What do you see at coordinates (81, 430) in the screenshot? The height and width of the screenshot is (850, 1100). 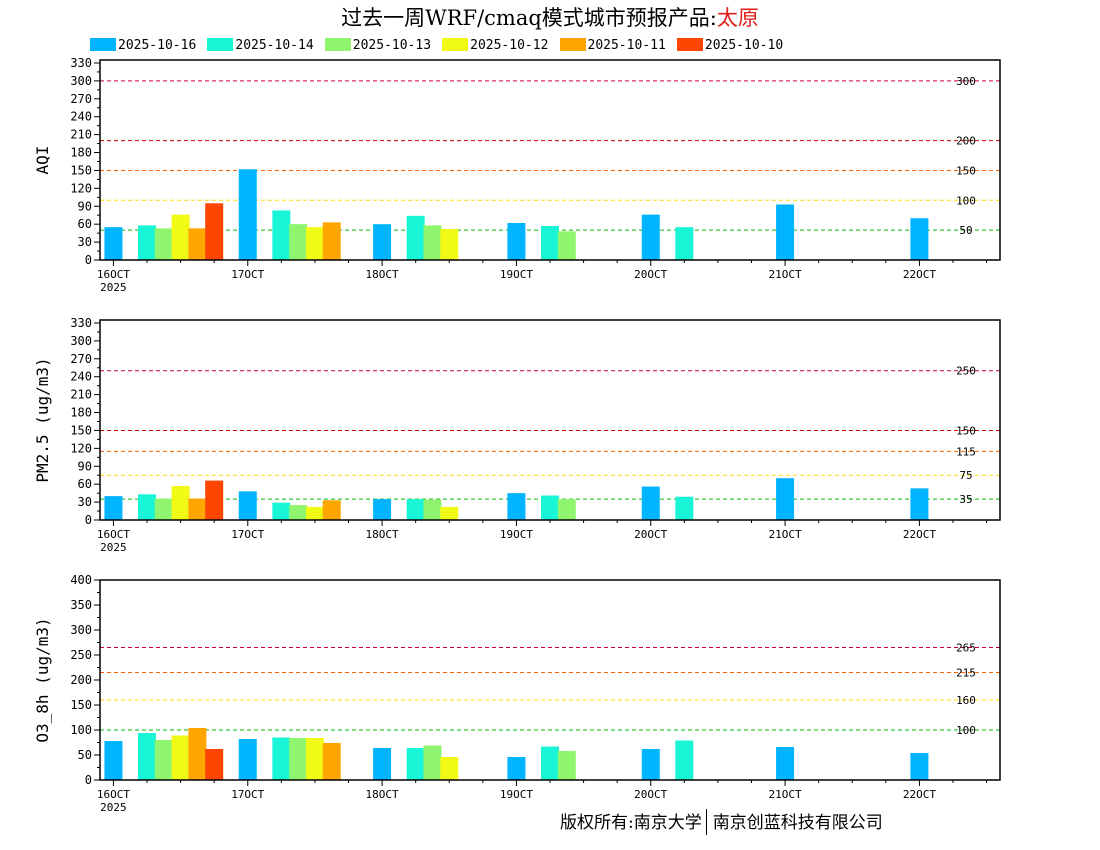 I see `y-tick-label: 150` at bounding box center [81, 430].